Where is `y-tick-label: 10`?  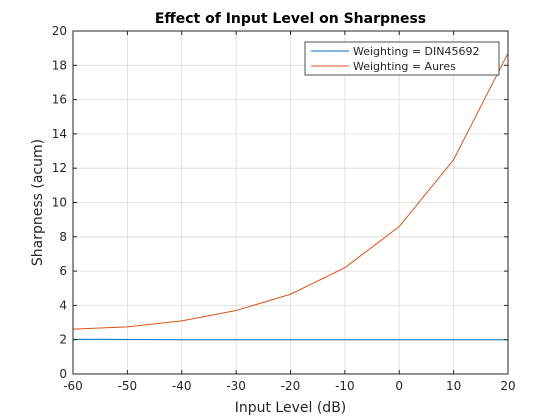 y-tick-label: 10 is located at coordinates (59, 203).